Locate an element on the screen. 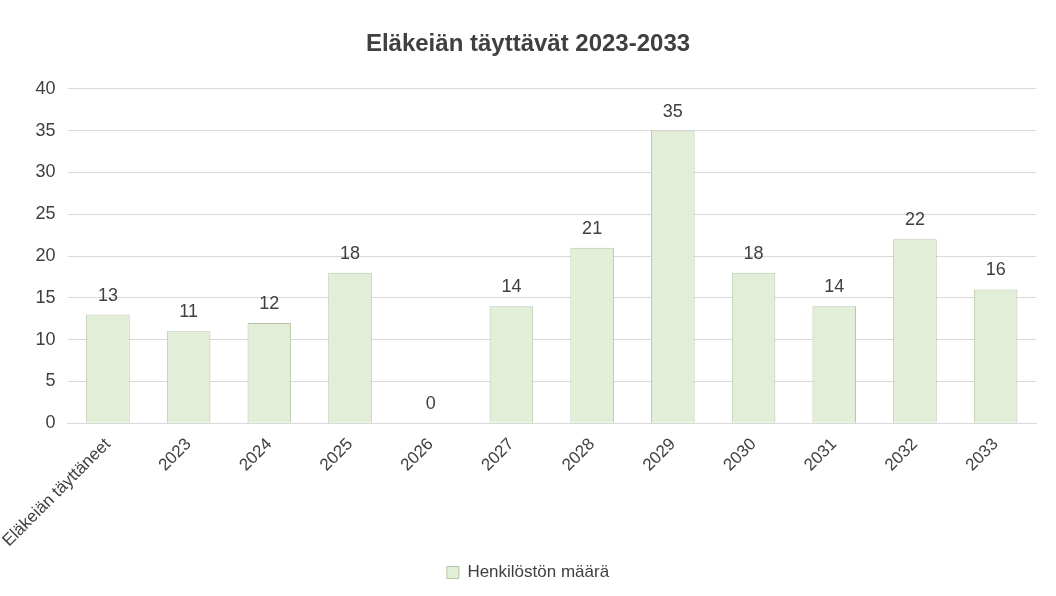  y-tick-label: 30 is located at coordinates (45, 171).